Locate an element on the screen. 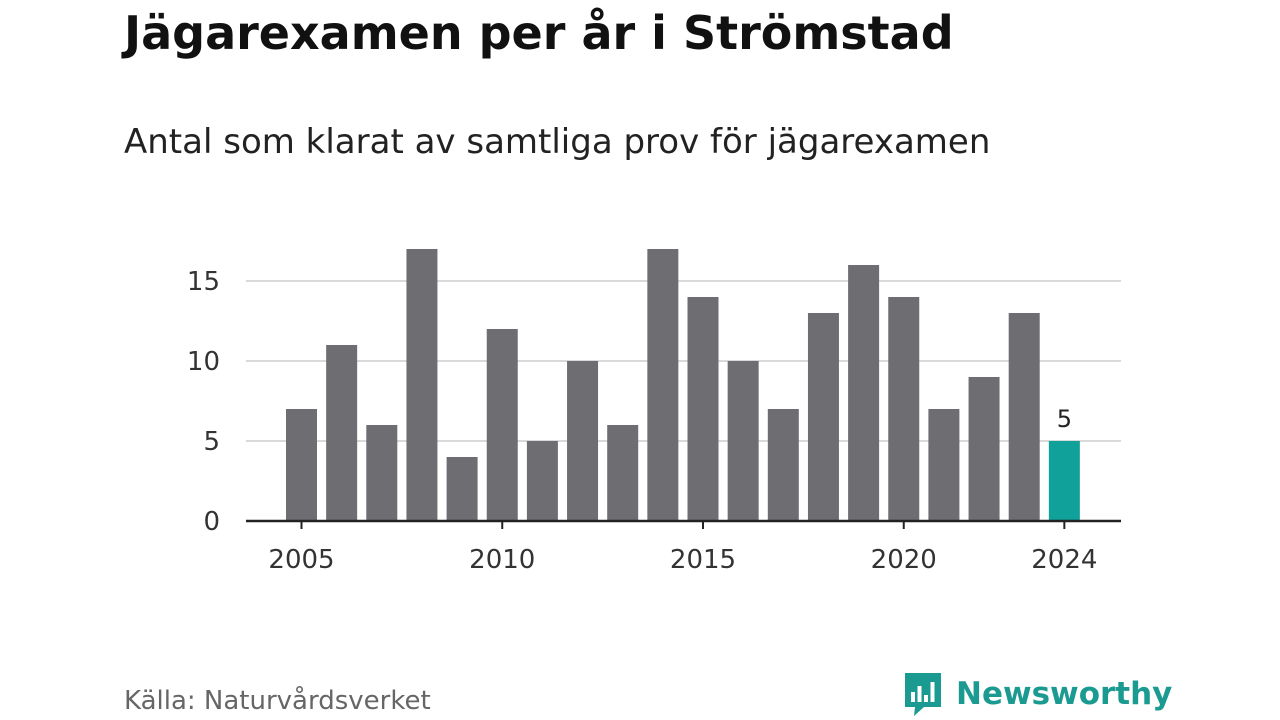 Image resolution: width=1280 pixels, height=720 pixels. bar-2022 is located at coordinates (984, 449).